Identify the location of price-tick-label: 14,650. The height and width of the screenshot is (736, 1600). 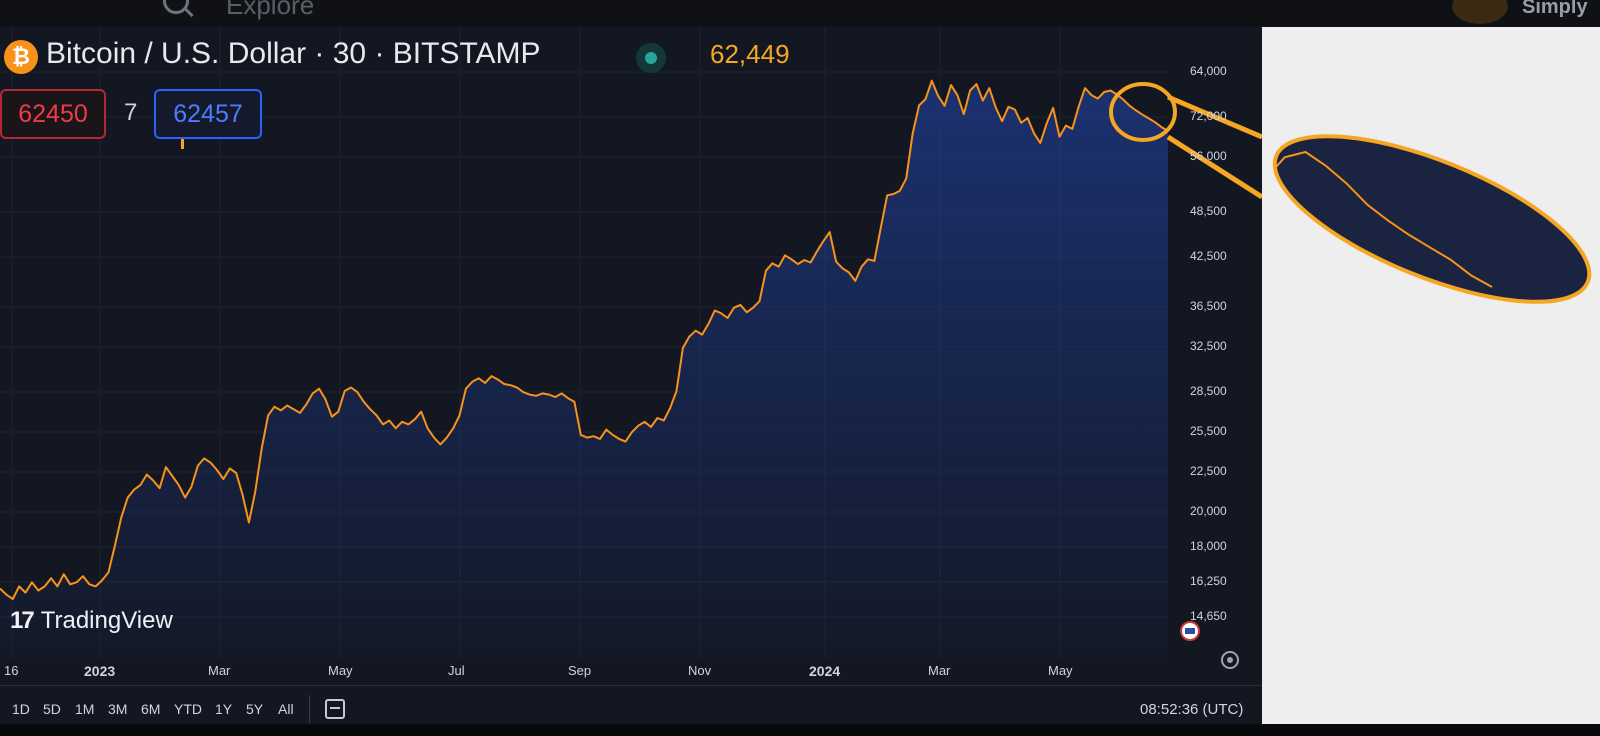
(1208, 616).